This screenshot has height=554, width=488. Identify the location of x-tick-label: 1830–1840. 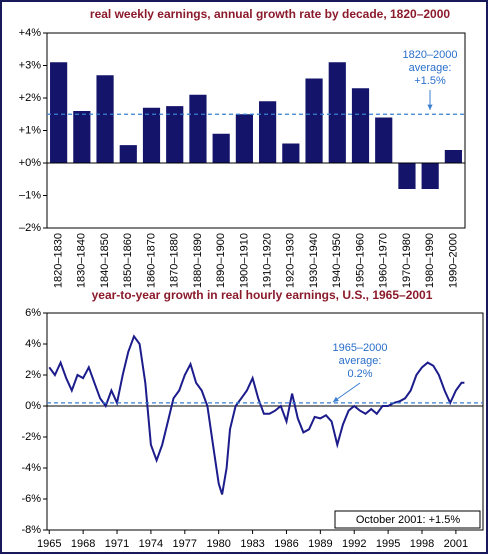
(82, 260).